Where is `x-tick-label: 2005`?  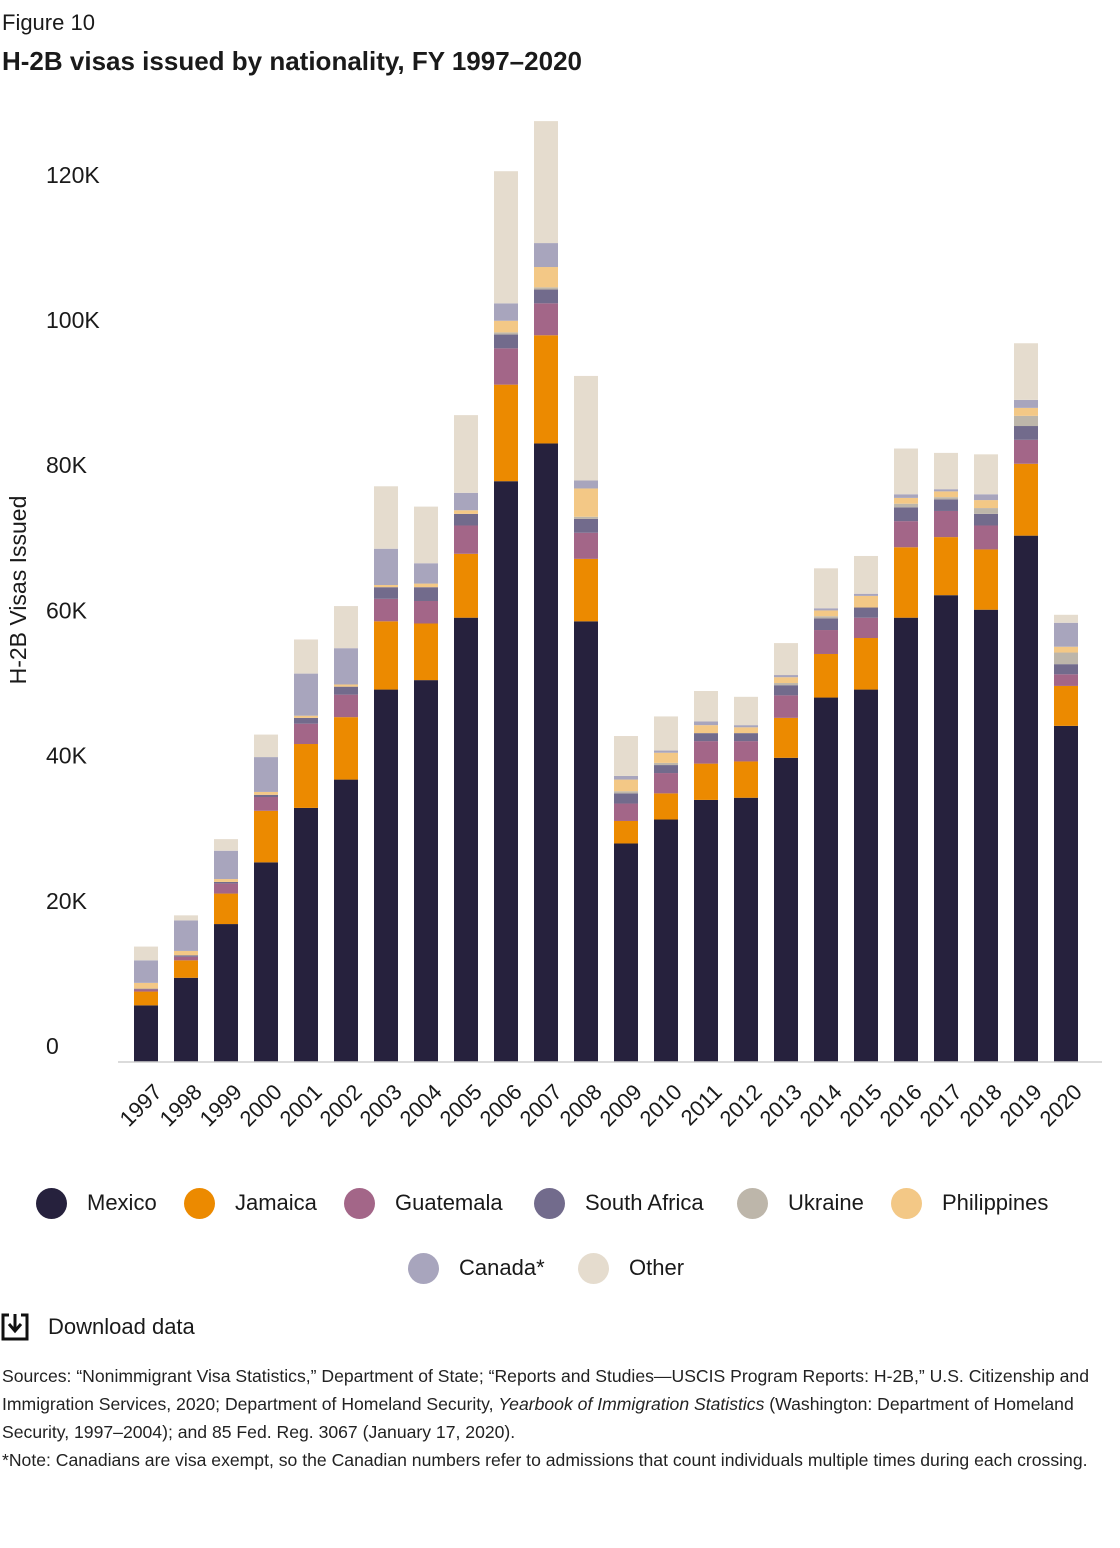
x-tick-label: 2005 is located at coordinates (461, 1105).